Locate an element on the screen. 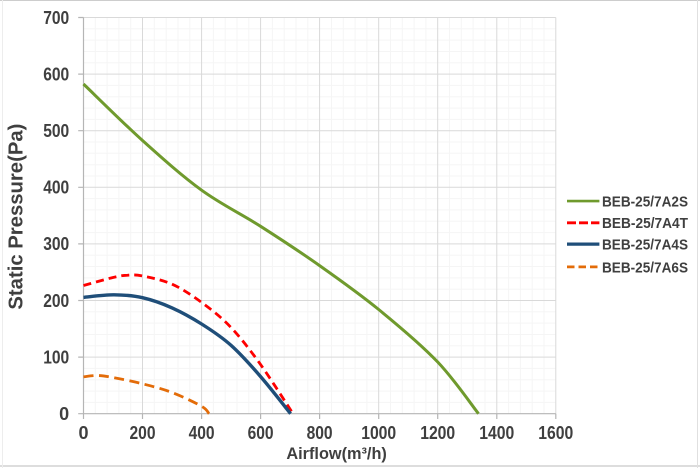 Image resolution: width=700 pixels, height=468 pixels. svg-text: 700 is located at coordinates (56, 18).